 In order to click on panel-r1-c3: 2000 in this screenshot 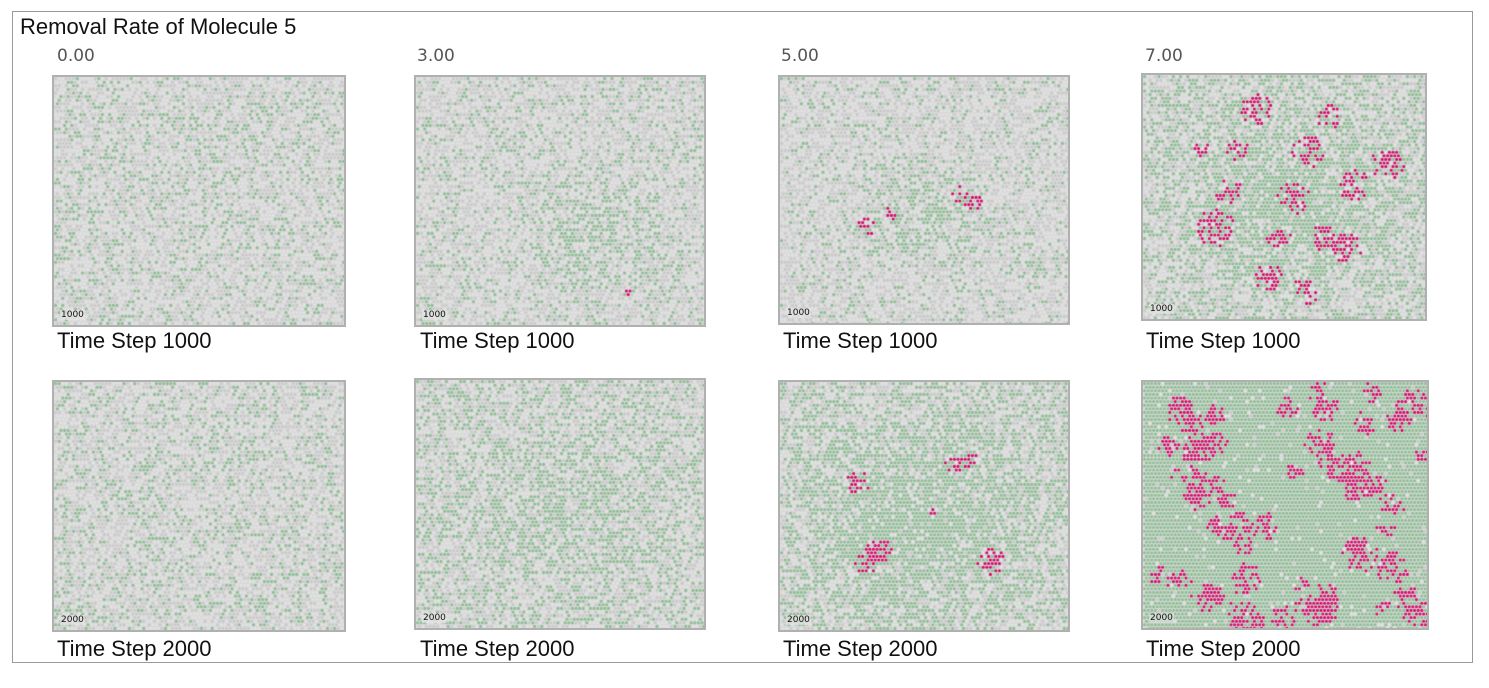, I will do `click(1285, 505)`.